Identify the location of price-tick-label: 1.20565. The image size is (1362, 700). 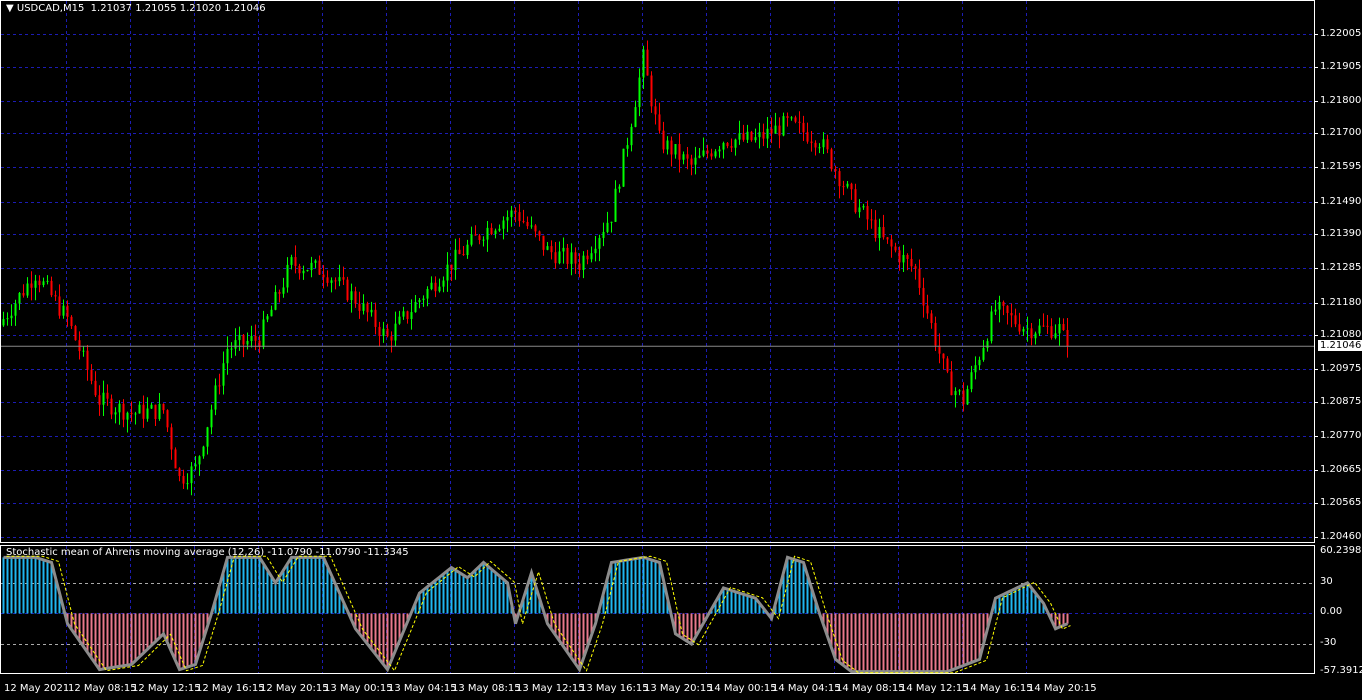
(1341, 502).